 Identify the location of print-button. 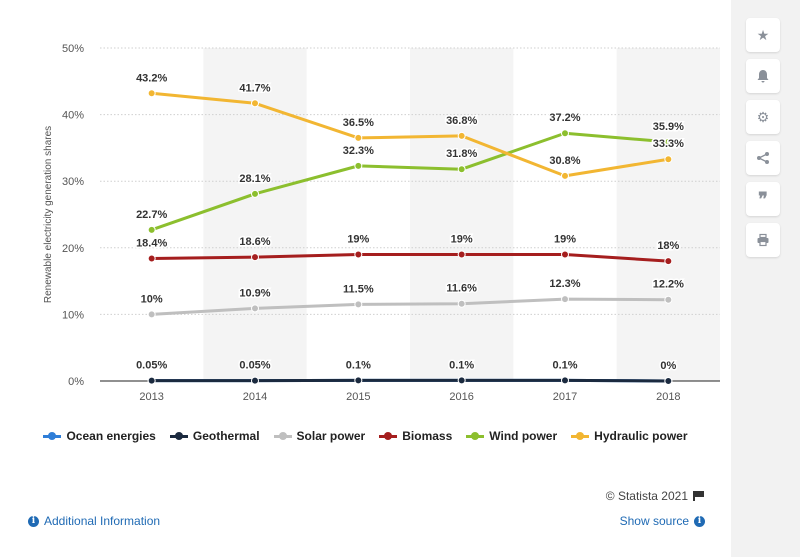
(763, 240).